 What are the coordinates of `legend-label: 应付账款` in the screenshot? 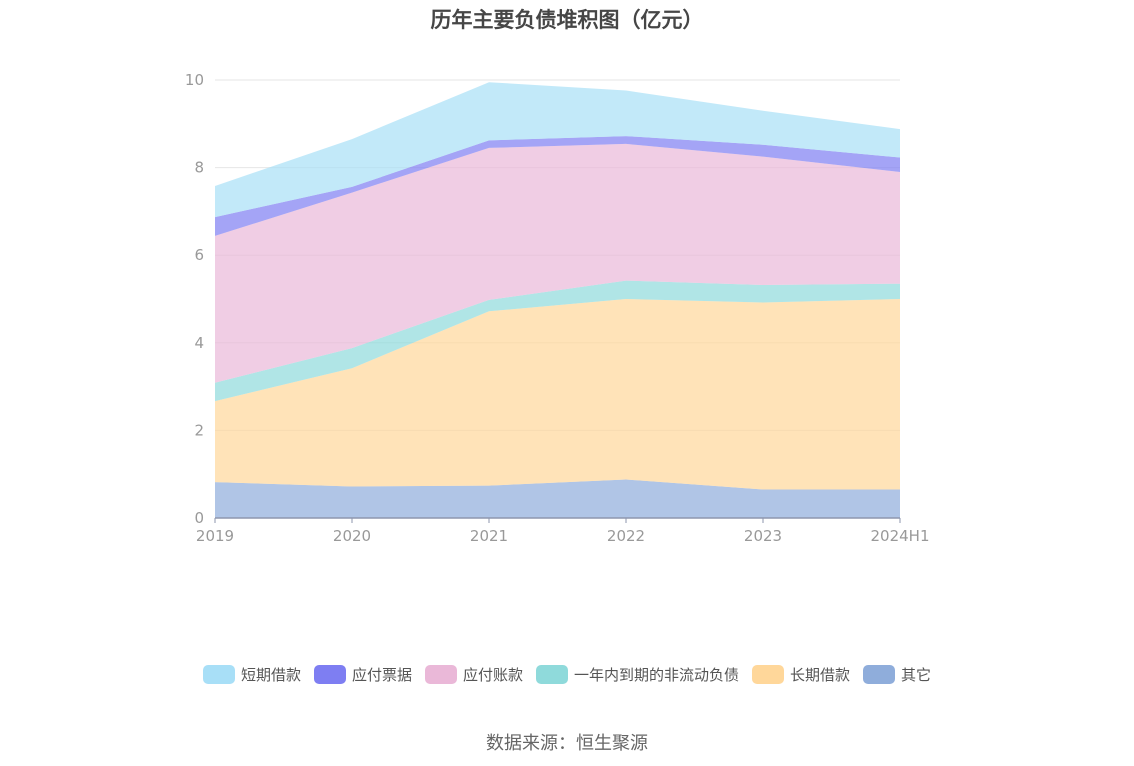 It's located at (492, 675).